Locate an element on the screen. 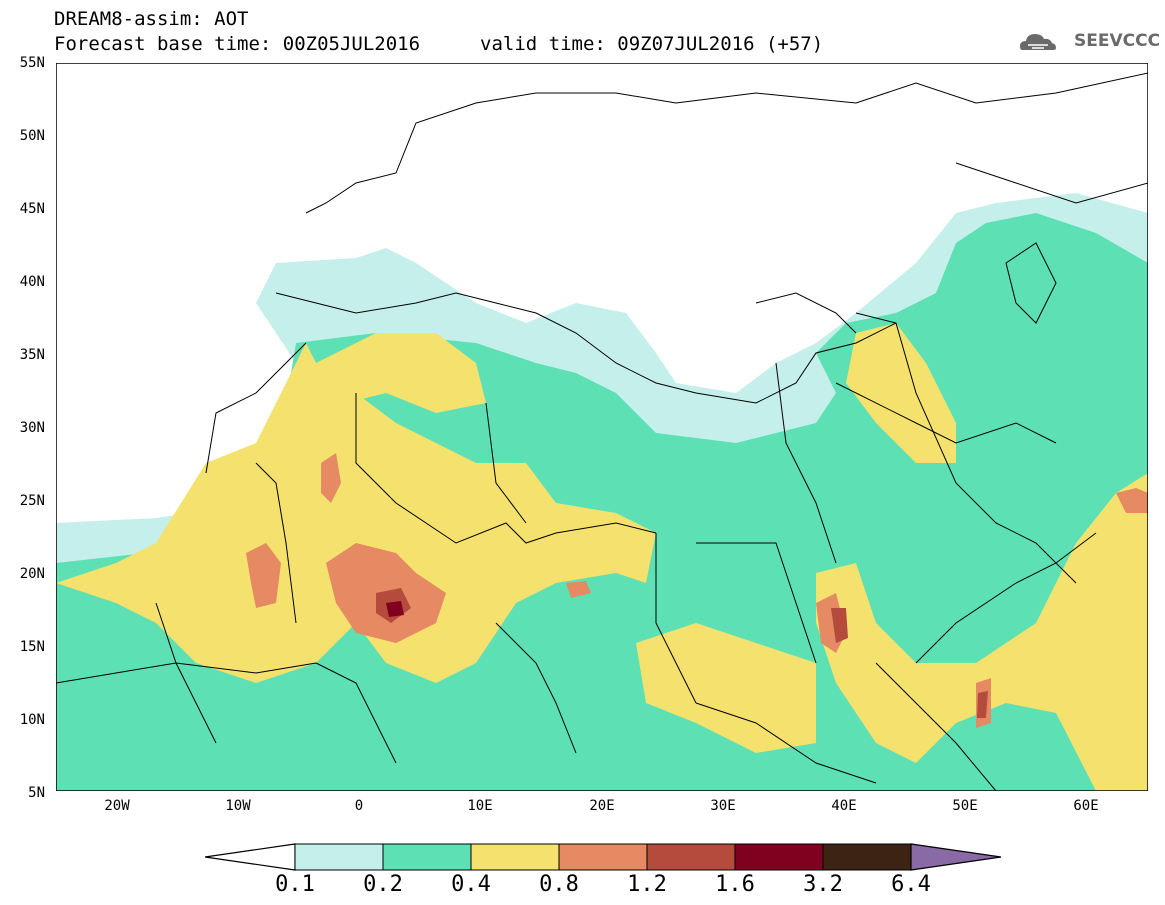 This screenshot has width=1165, height=905. lon-label: 60E is located at coordinates (1086, 806).